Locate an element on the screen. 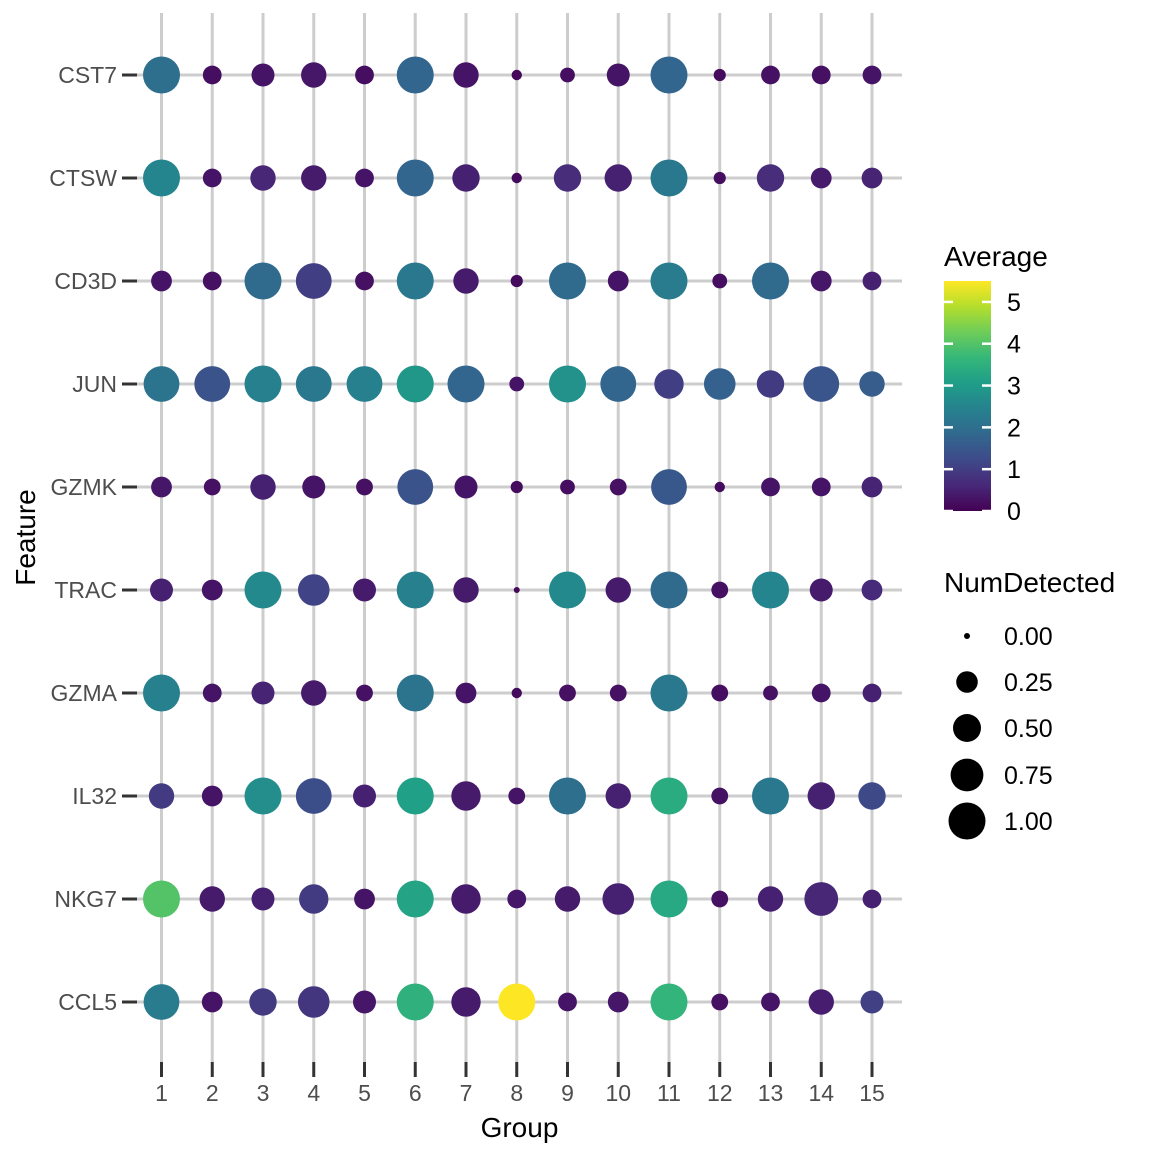 This screenshot has height=1152, width=1152. color-legend-label: 1 is located at coordinates (1014, 470).